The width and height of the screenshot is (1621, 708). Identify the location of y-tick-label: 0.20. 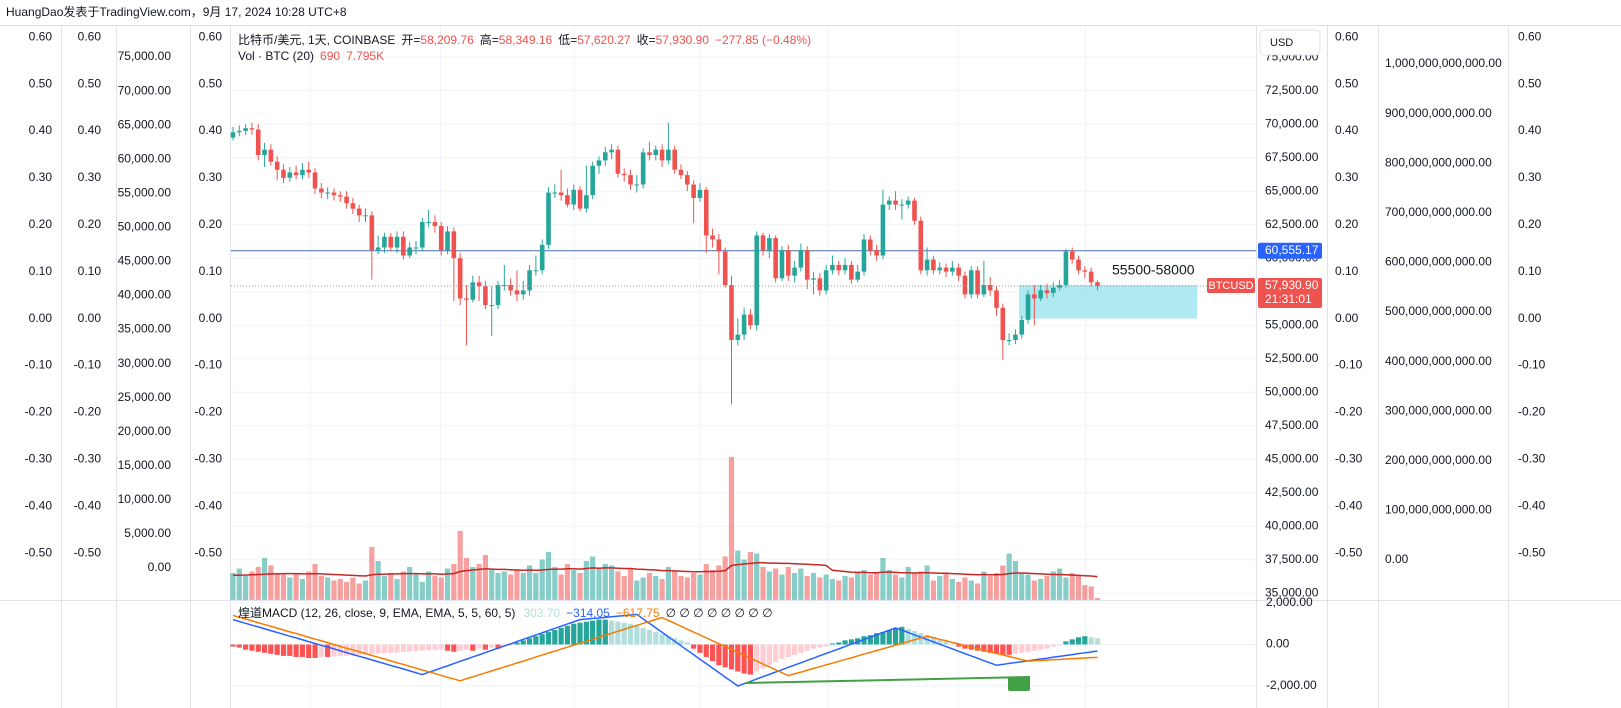
(1530, 224).